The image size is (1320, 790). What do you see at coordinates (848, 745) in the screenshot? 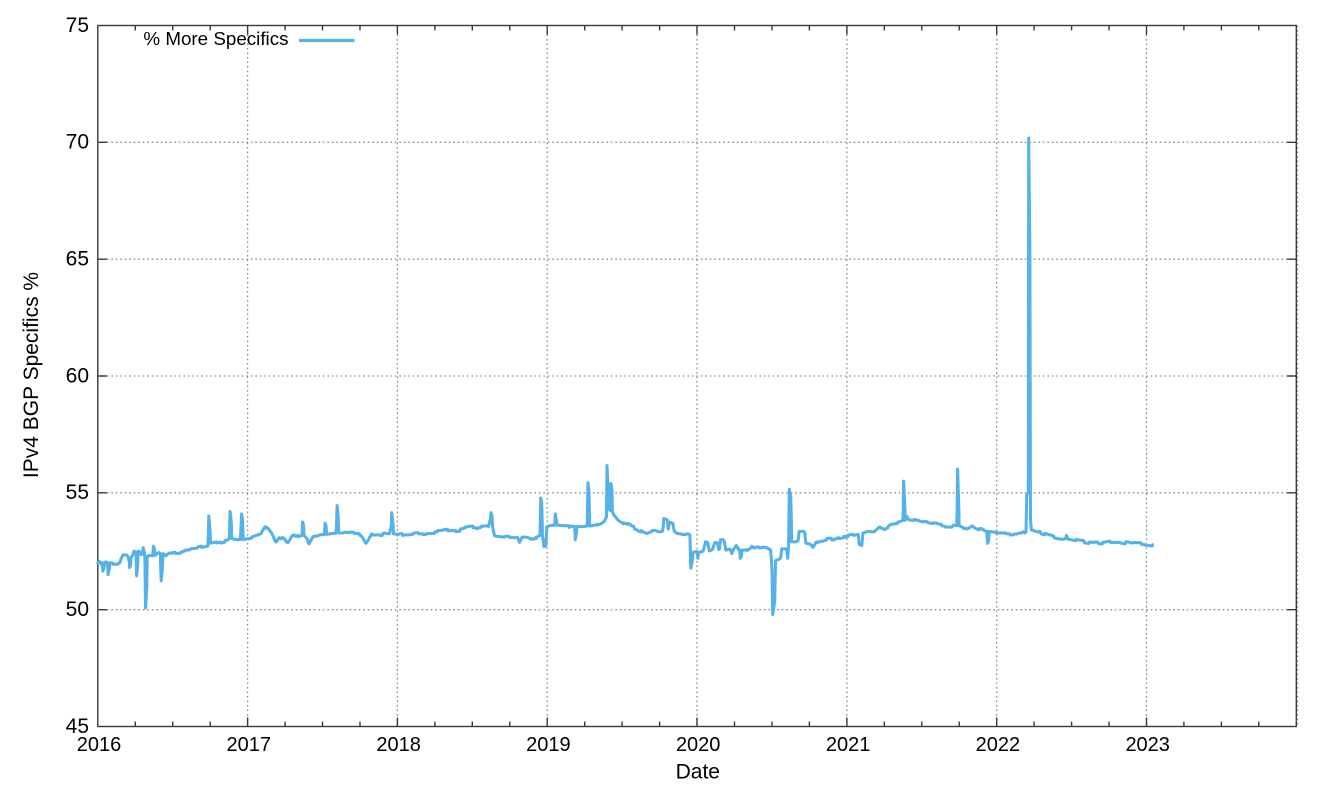
I see `svg-text: 2021` at bounding box center [848, 745].